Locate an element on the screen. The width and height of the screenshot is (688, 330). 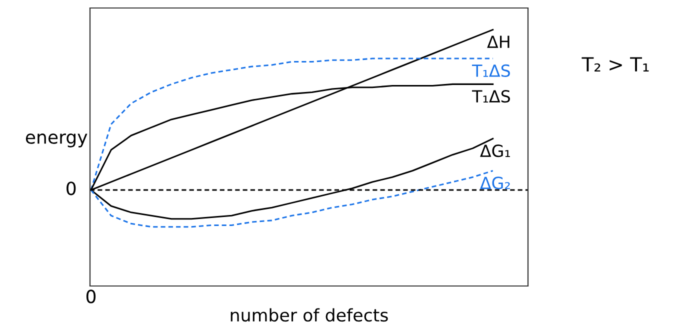
series-label: ΔH is located at coordinates (498, 42).